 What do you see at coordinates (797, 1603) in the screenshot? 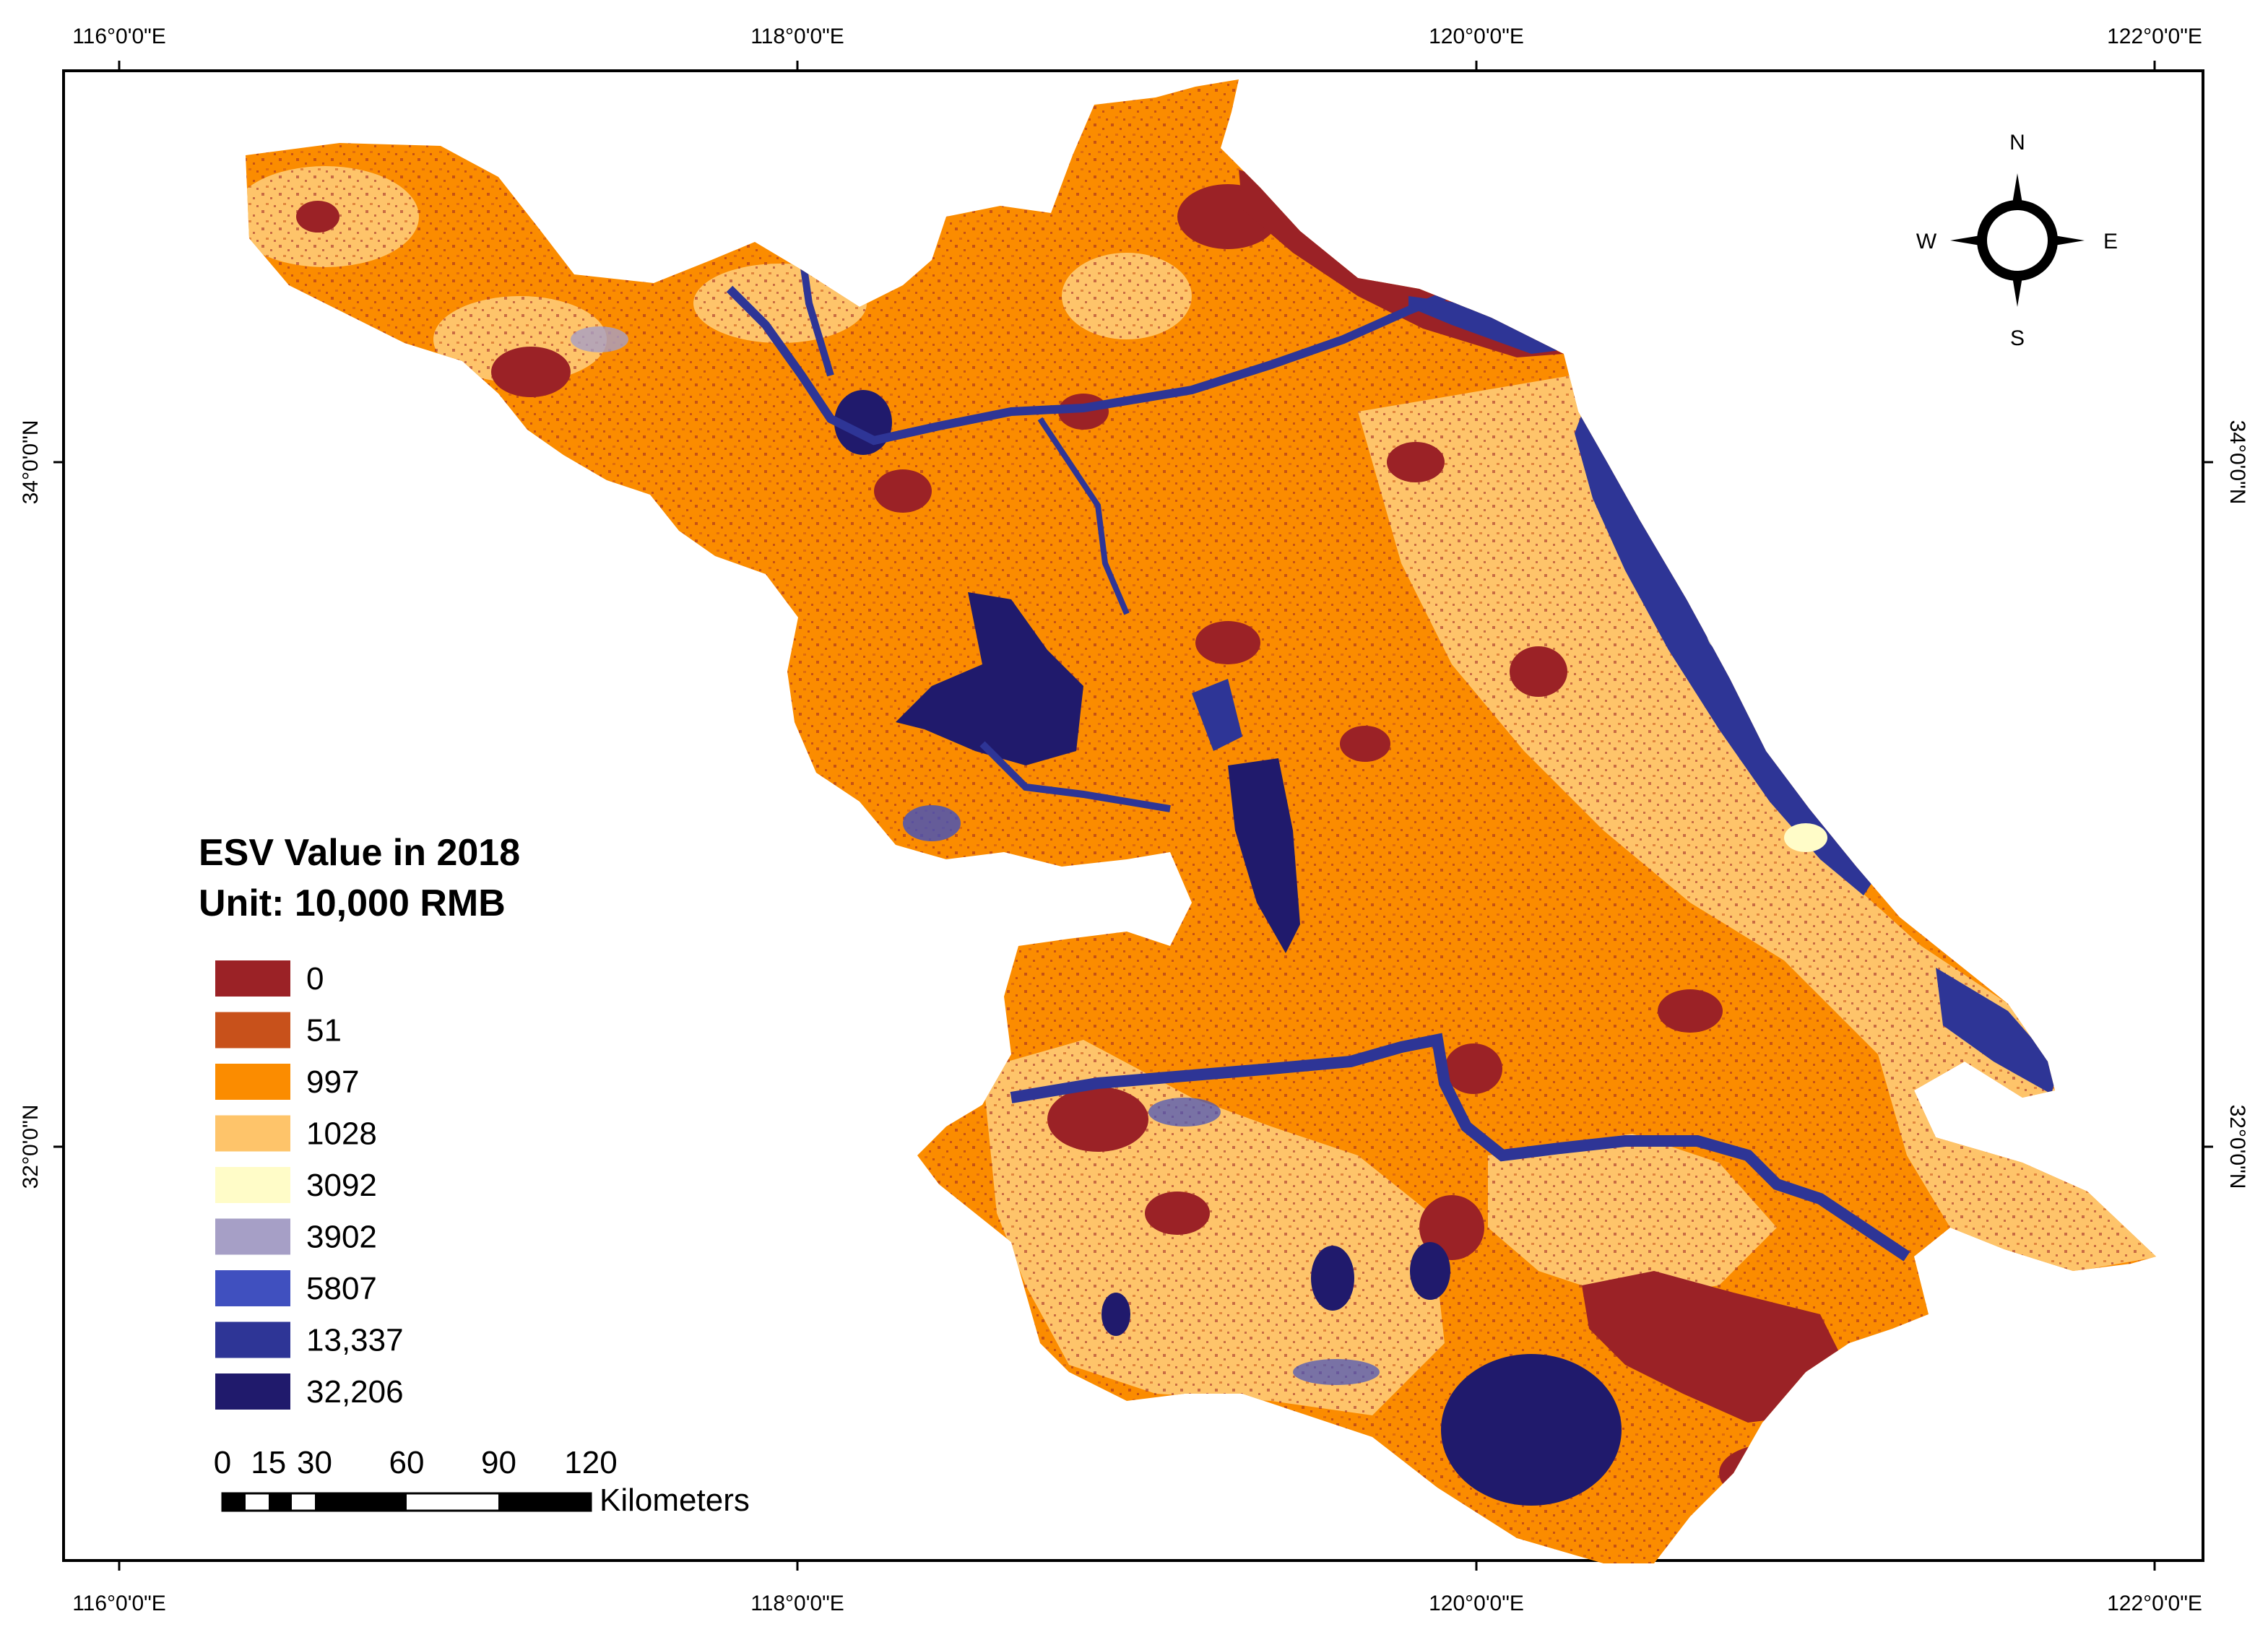
I see `bottom-lon-label: 118°0'0"E` at bounding box center [797, 1603].